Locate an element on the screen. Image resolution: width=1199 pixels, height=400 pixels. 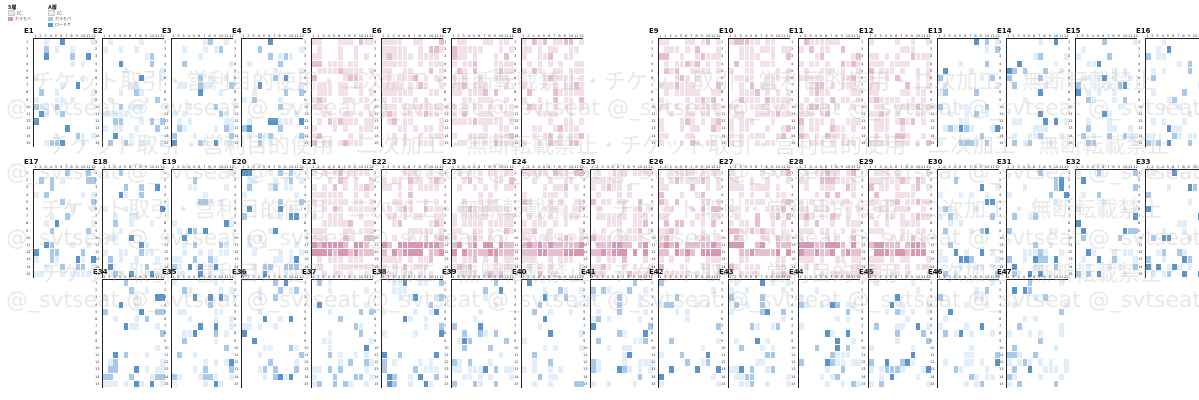
column-number: 4 is located at coordinates (1023, 167).